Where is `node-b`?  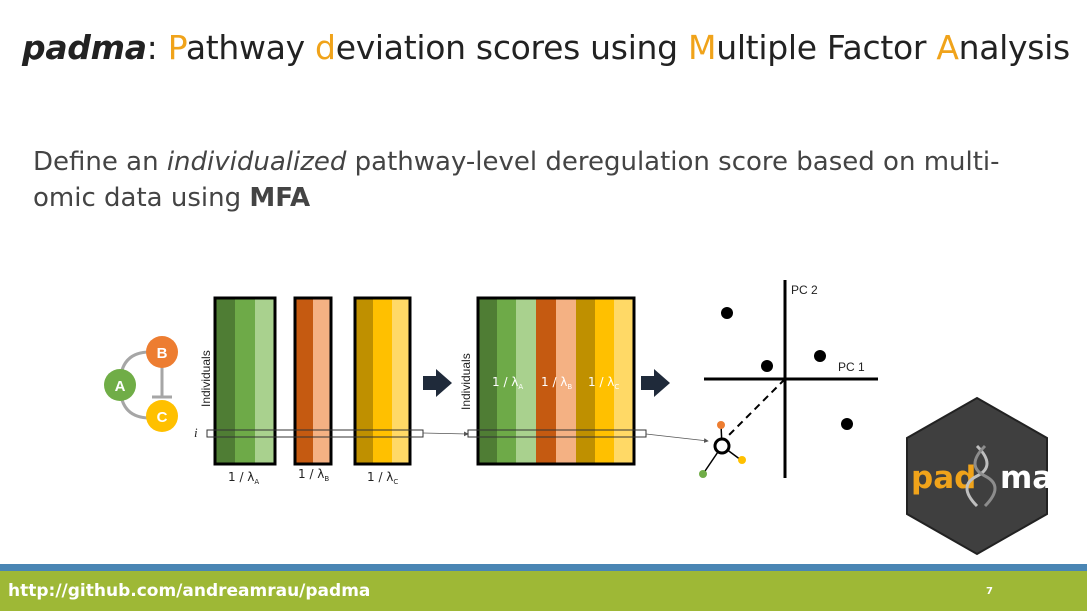 node-b is located at coordinates (162, 352).